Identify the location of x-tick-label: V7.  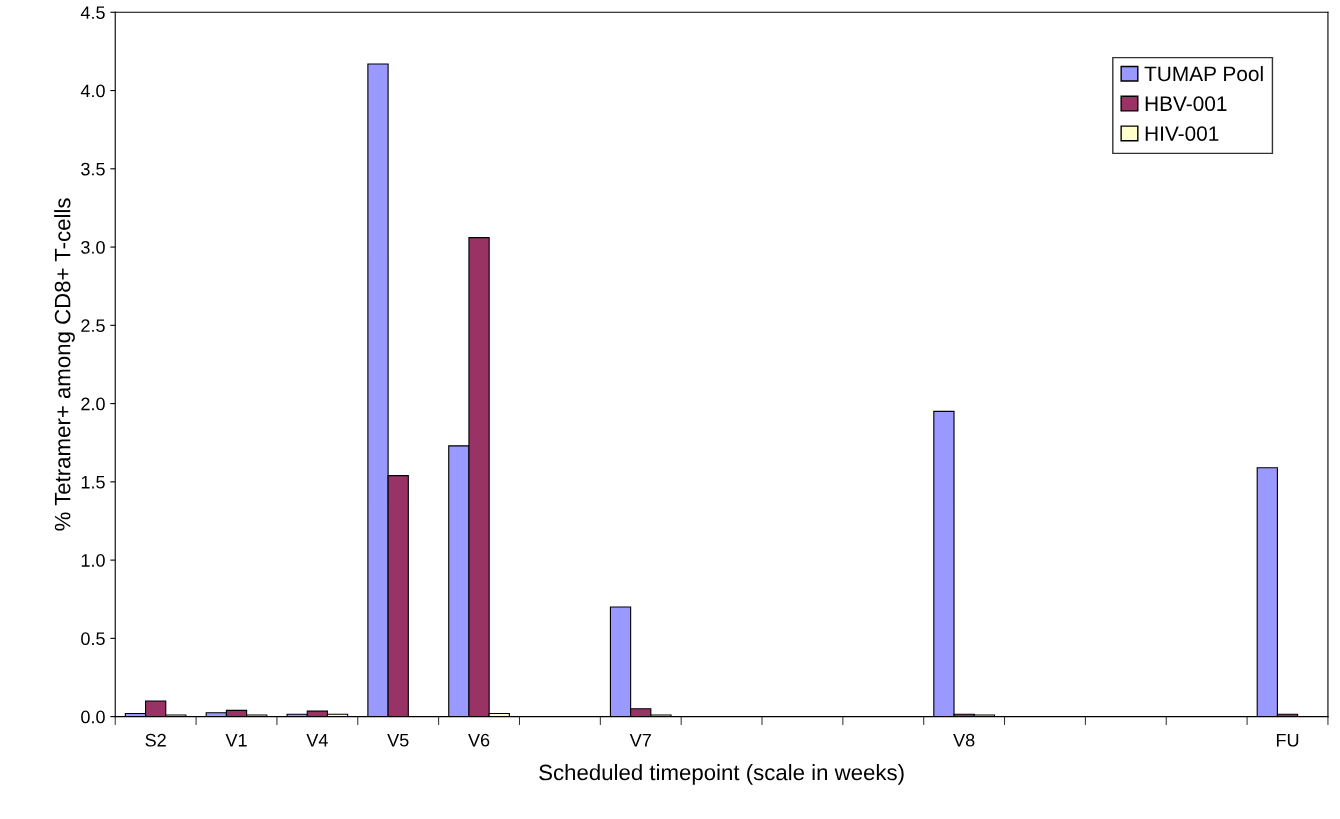
(640, 740).